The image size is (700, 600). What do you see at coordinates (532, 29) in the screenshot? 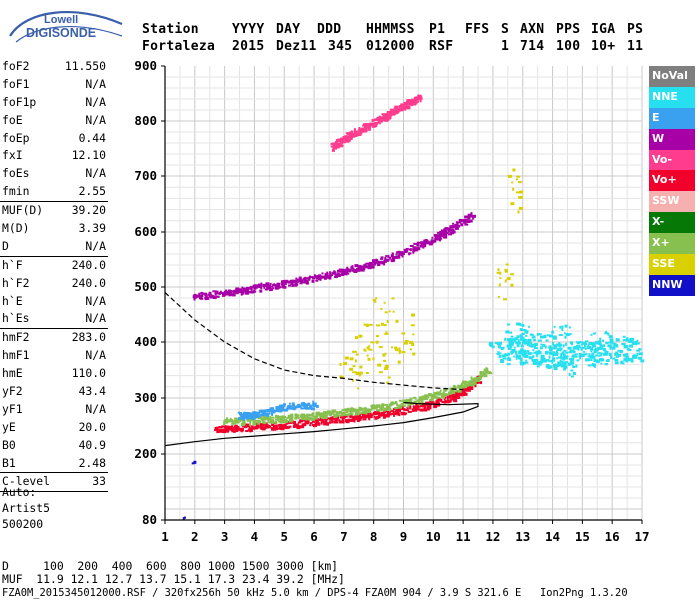
I see `header-label-axn: AXN` at bounding box center [532, 29].